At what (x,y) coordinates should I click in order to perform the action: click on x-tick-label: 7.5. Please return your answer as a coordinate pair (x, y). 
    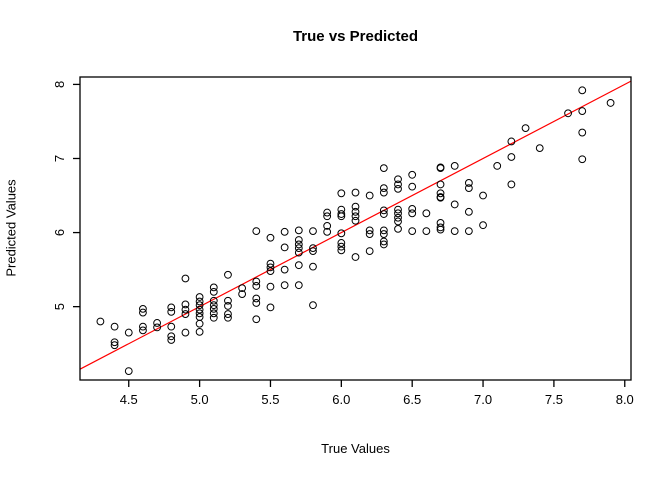
    Looking at the image, I should click on (554, 399).